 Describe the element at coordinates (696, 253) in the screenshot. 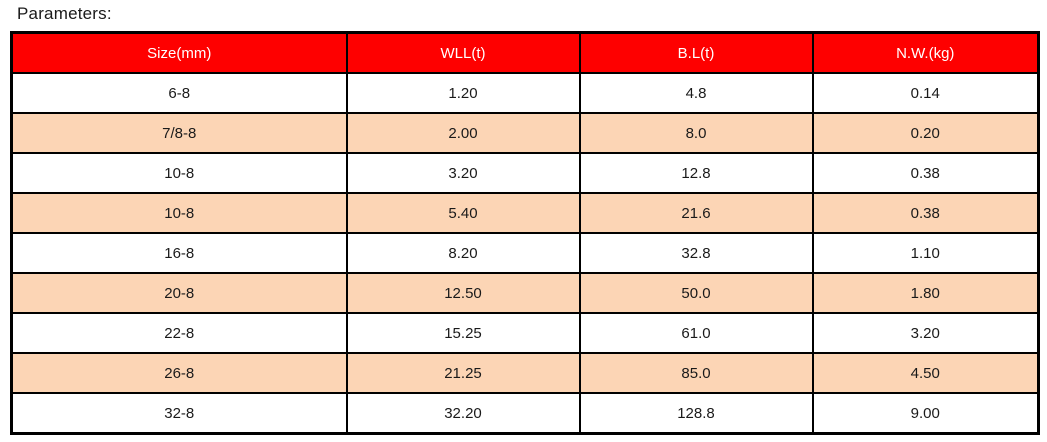

I see `table-cell: 32.8` at that location.